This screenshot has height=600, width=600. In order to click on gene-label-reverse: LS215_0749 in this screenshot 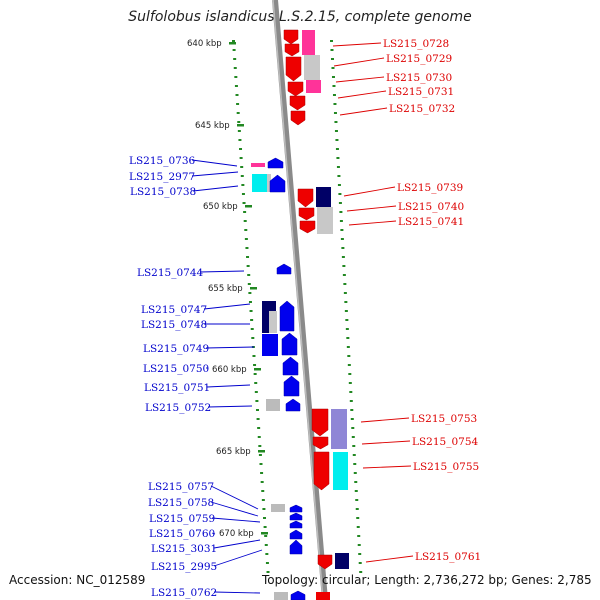, I will do `click(176, 349)`.